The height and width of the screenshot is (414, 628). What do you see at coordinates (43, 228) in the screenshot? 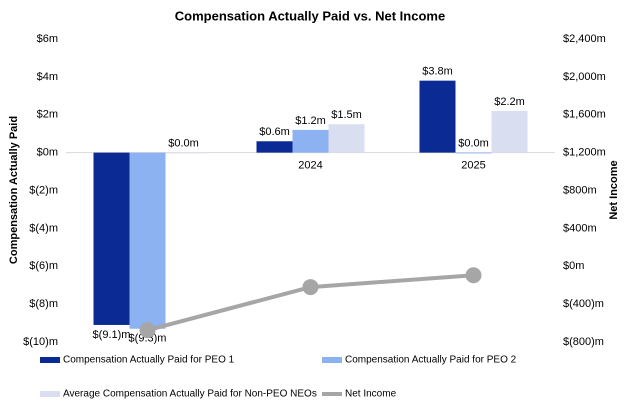
I see `y-tick-label: $(4)m` at bounding box center [43, 228].